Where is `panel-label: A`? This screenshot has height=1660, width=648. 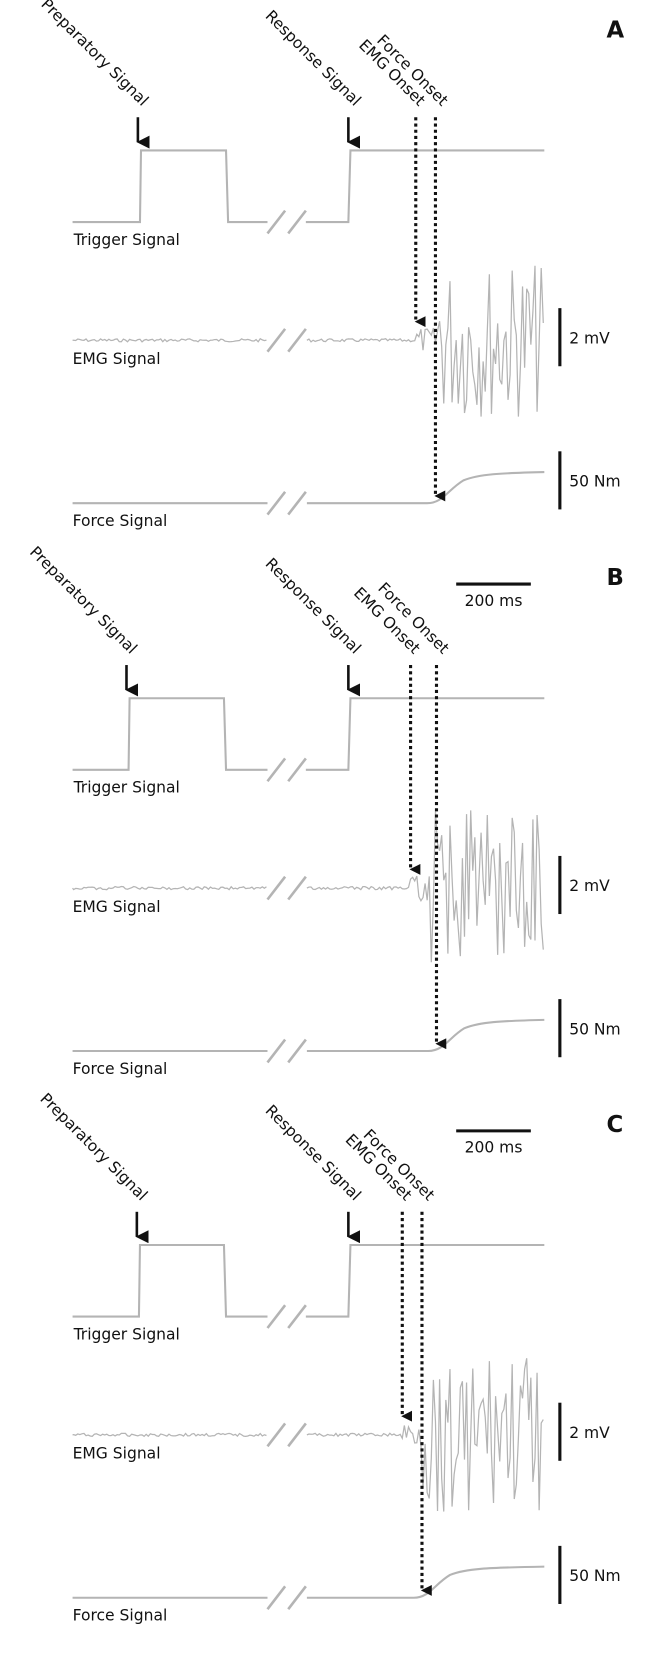
panel-label: A is located at coordinates (616, 30).